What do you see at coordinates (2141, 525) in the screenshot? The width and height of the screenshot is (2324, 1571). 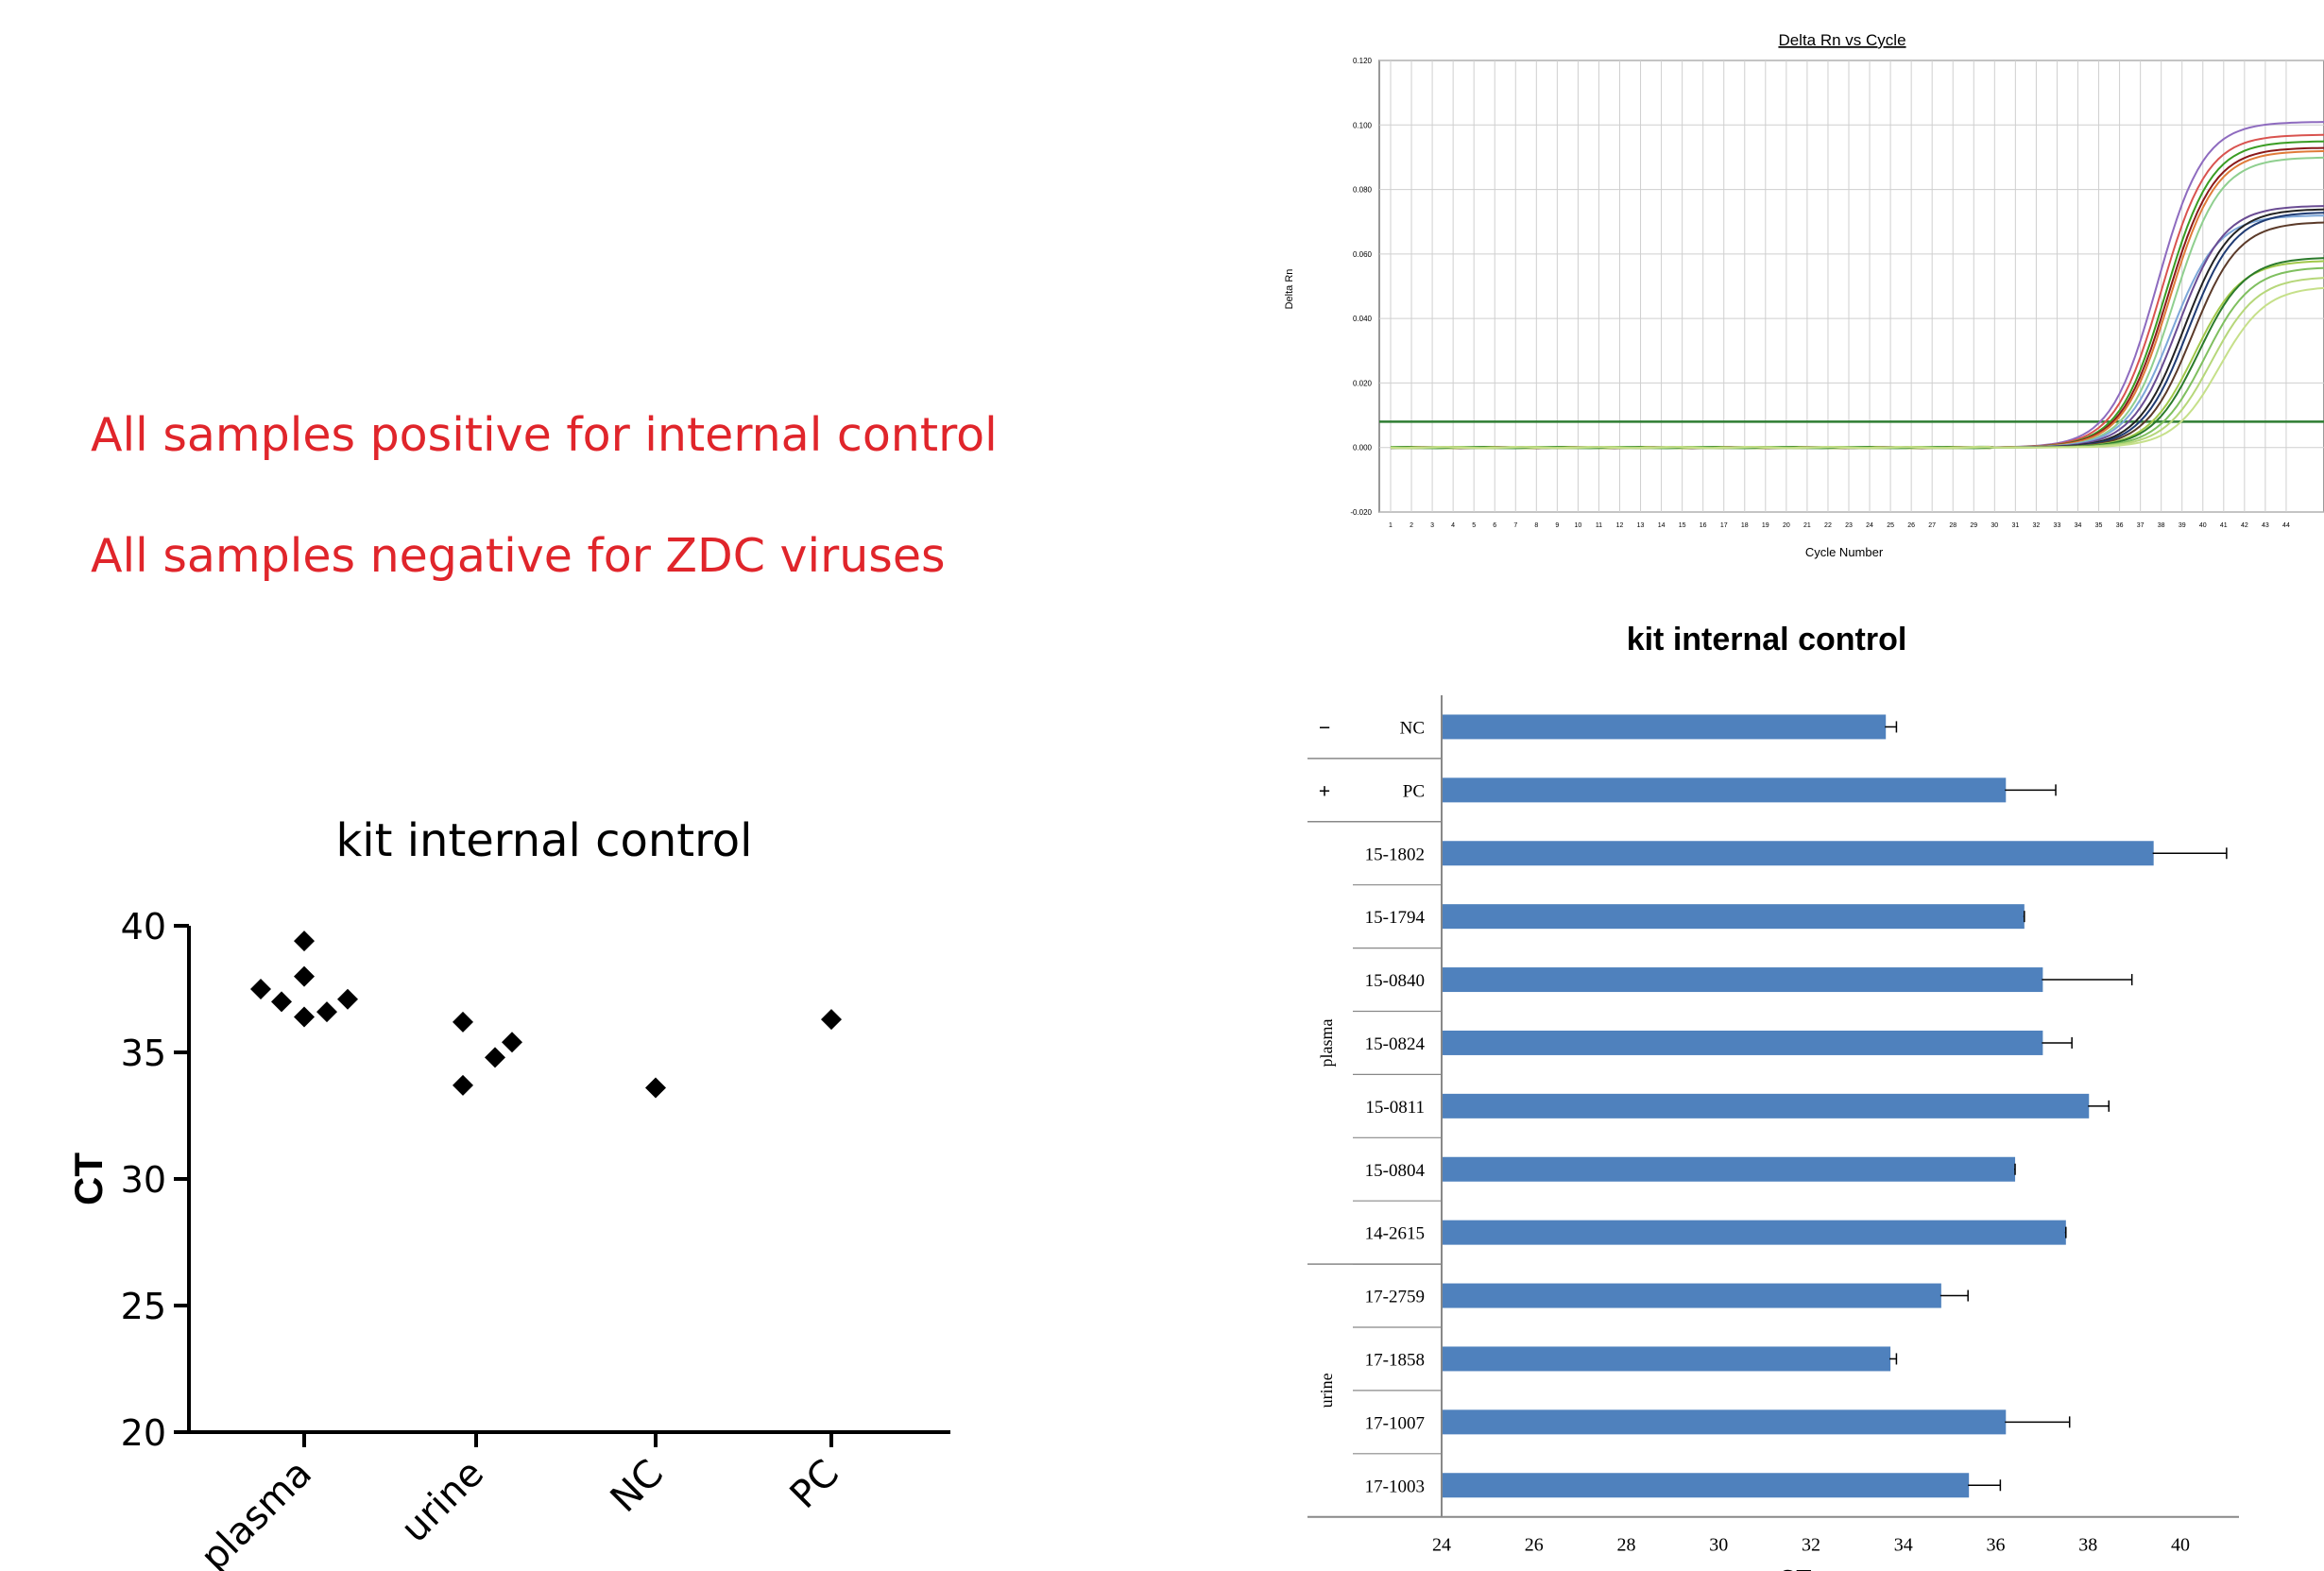 I see `qpcr-x-tick-label: 37` at bounding box center [2141, 525].